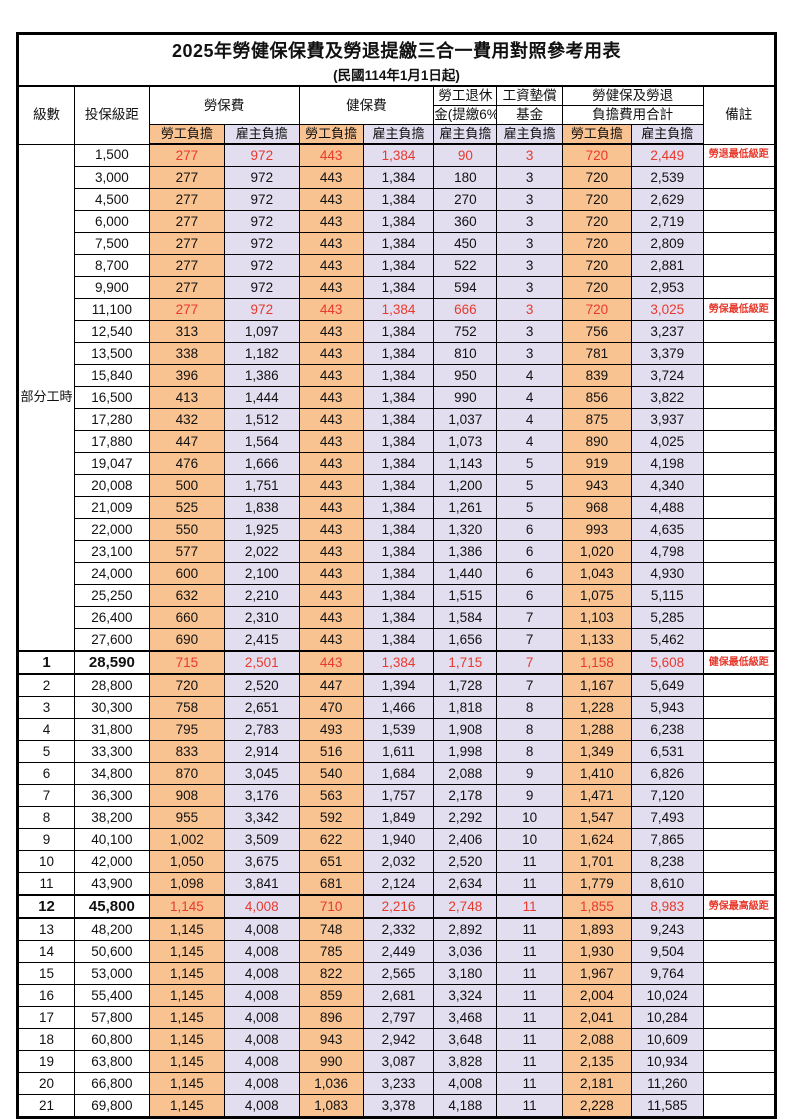 The height and width of the screenshot is (1120, 791). Describe the element at coordinates (597, 685) in the screenshot. I see `value-cell: 1,167` at that location.